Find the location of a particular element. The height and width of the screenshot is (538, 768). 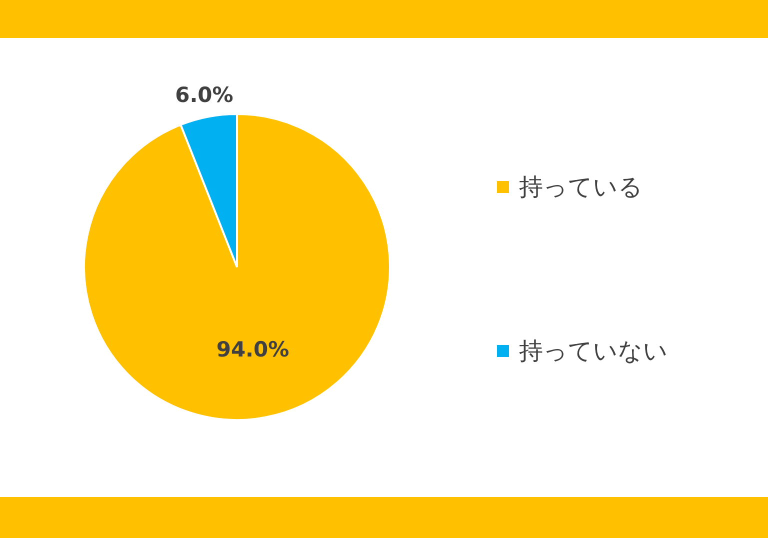

legend-label: 持っていない is located at coordinates (593, 351).